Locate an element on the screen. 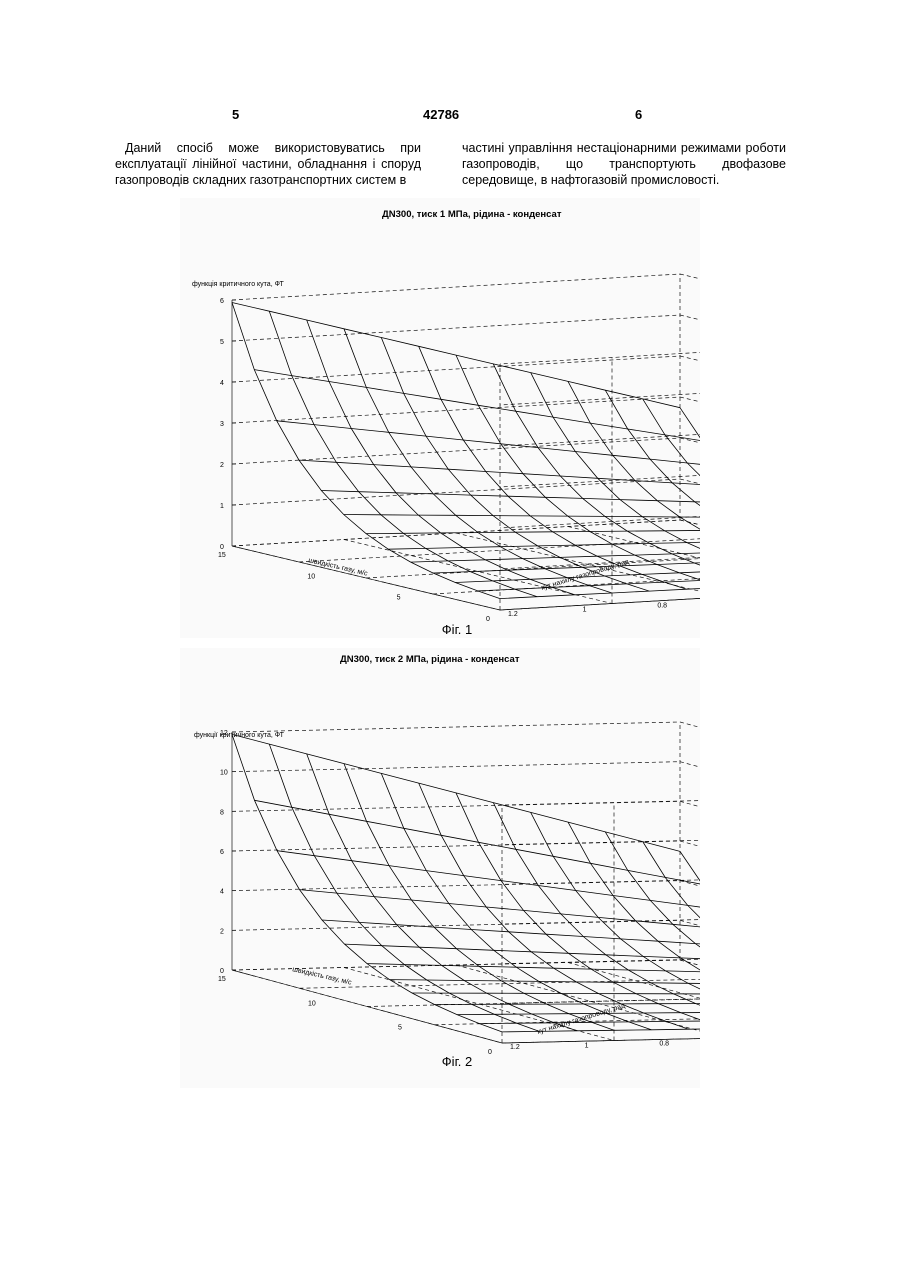 The image size is (900, 1273). figure-2-title: ДN300, тиск 2 МПа, рідина - конденсат is located at coordinates (430, 659).